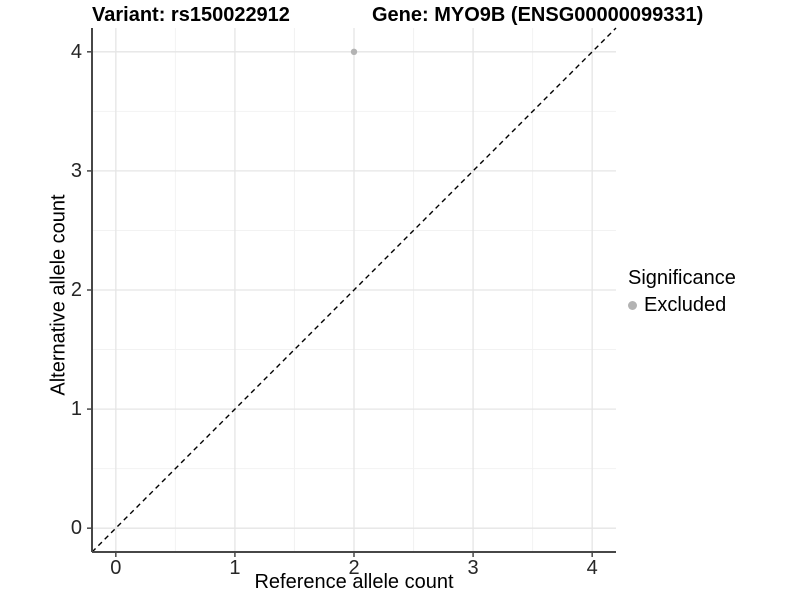 The width and height of the screenshot is (800, 600). What do you see at coordinates (538, 15) in the screenshot?
I see `plot-title-gene: Gene: MYO9B (ENSG00000099331)` at bounding box center [538, 15].